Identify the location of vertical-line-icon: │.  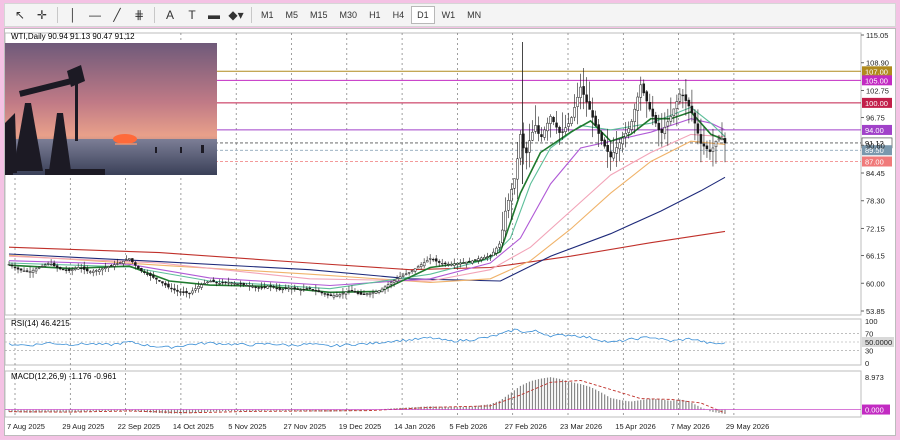
(73, 15).